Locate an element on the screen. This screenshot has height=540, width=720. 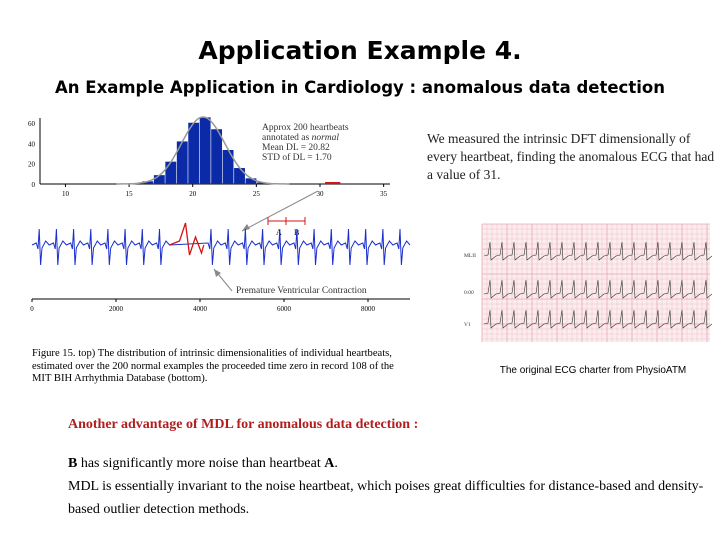
pvc-annotation: Premature Ventricular Contraction is located at coordinates (301, 291).